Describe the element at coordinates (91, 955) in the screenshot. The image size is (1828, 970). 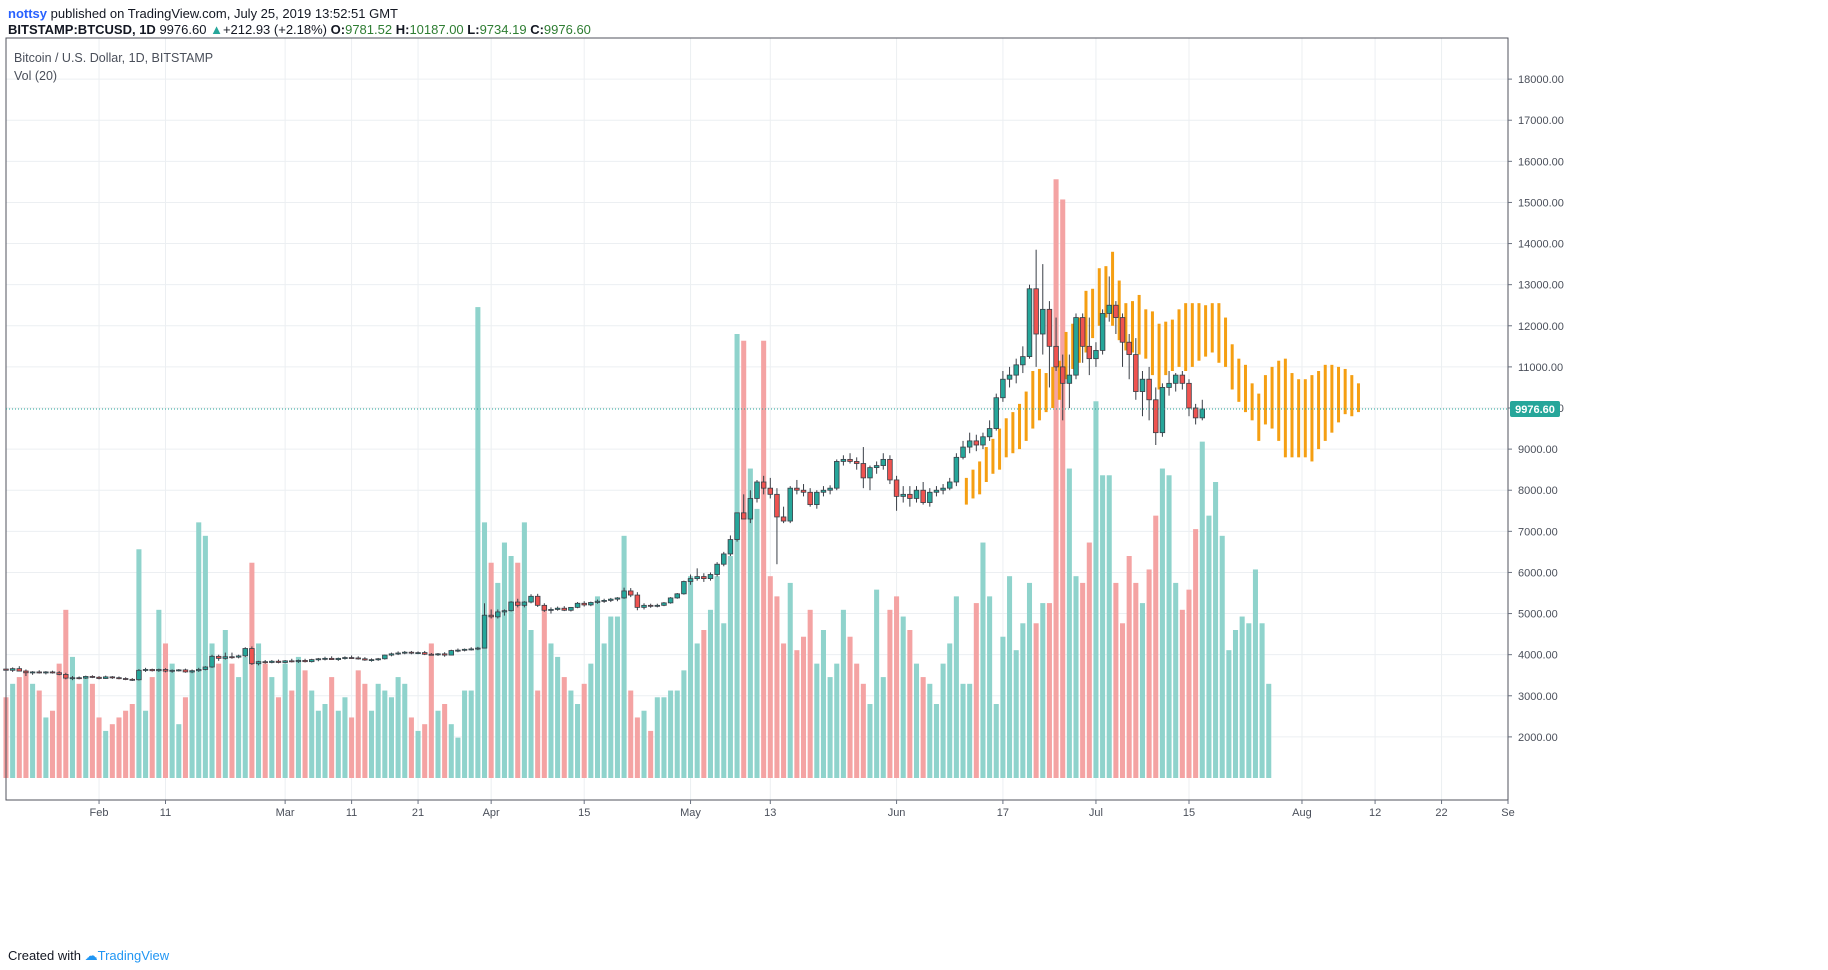
I see `tradingview-logo-icon: ☁` at that location.